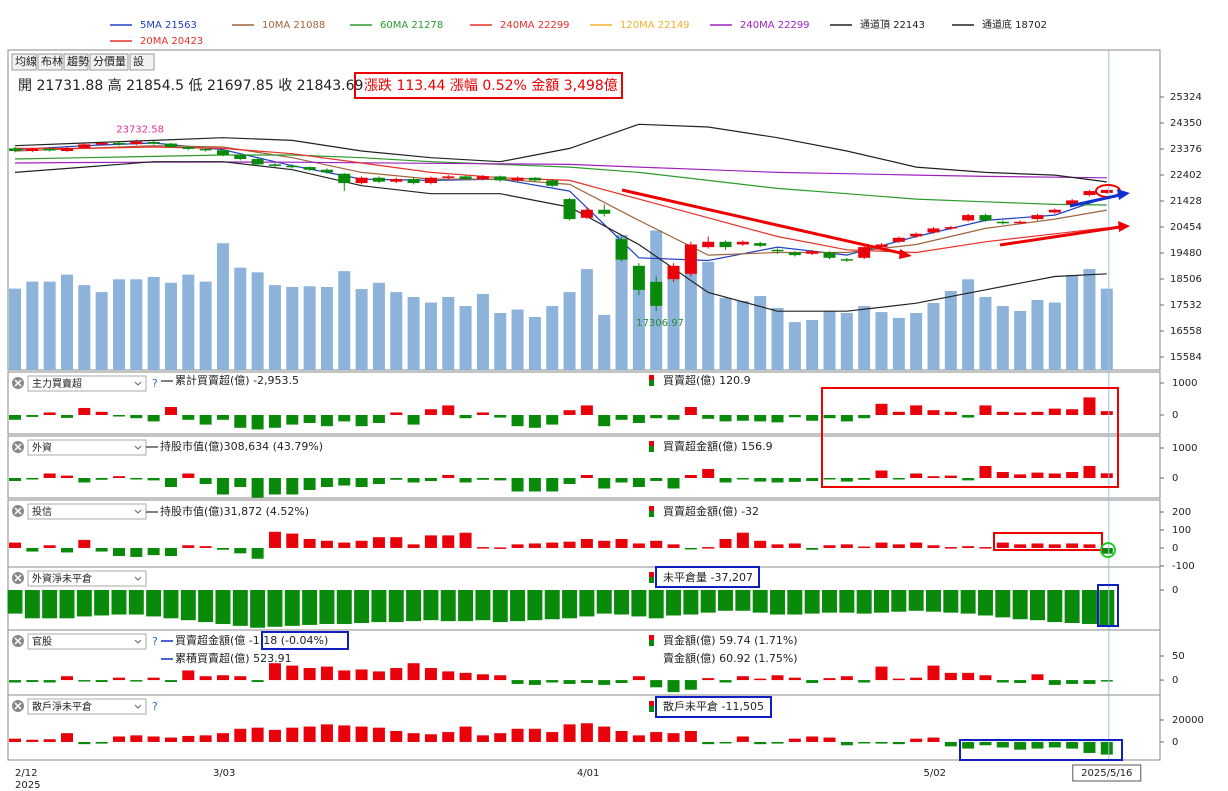 The height and width of the screenshot is (791, 1228). Describe the element at coordinates (1178, 656) in the screenshot. I see `y-tick-label: 50` at that location.